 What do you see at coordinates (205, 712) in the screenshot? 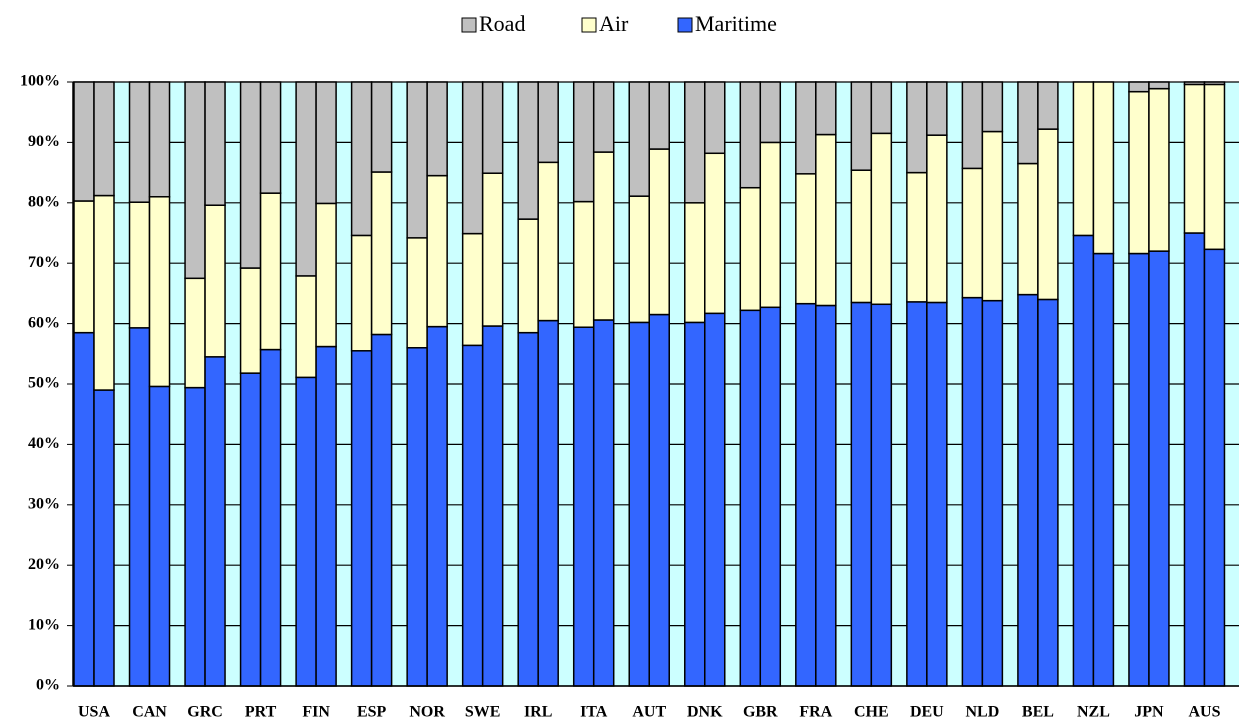
I see `x-tick-label: GRC` at bounding box center [205, 712].